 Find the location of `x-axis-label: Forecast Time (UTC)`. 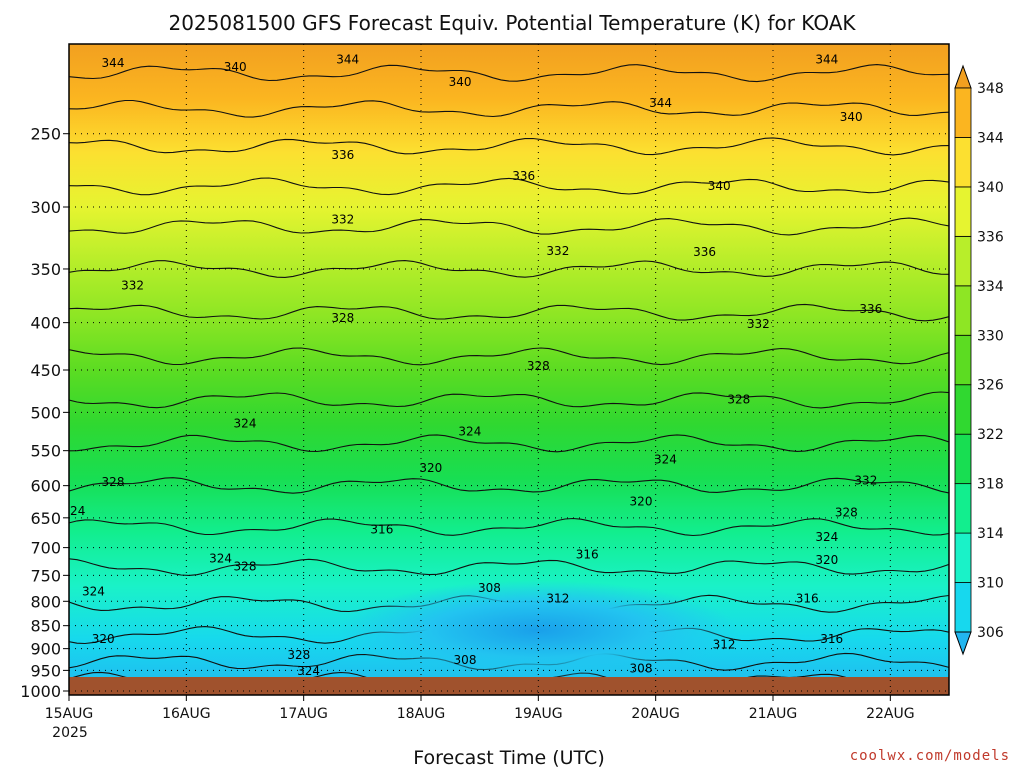

x-axis-label: Forecast Time (UTC) is located at coordinates (508, 757).